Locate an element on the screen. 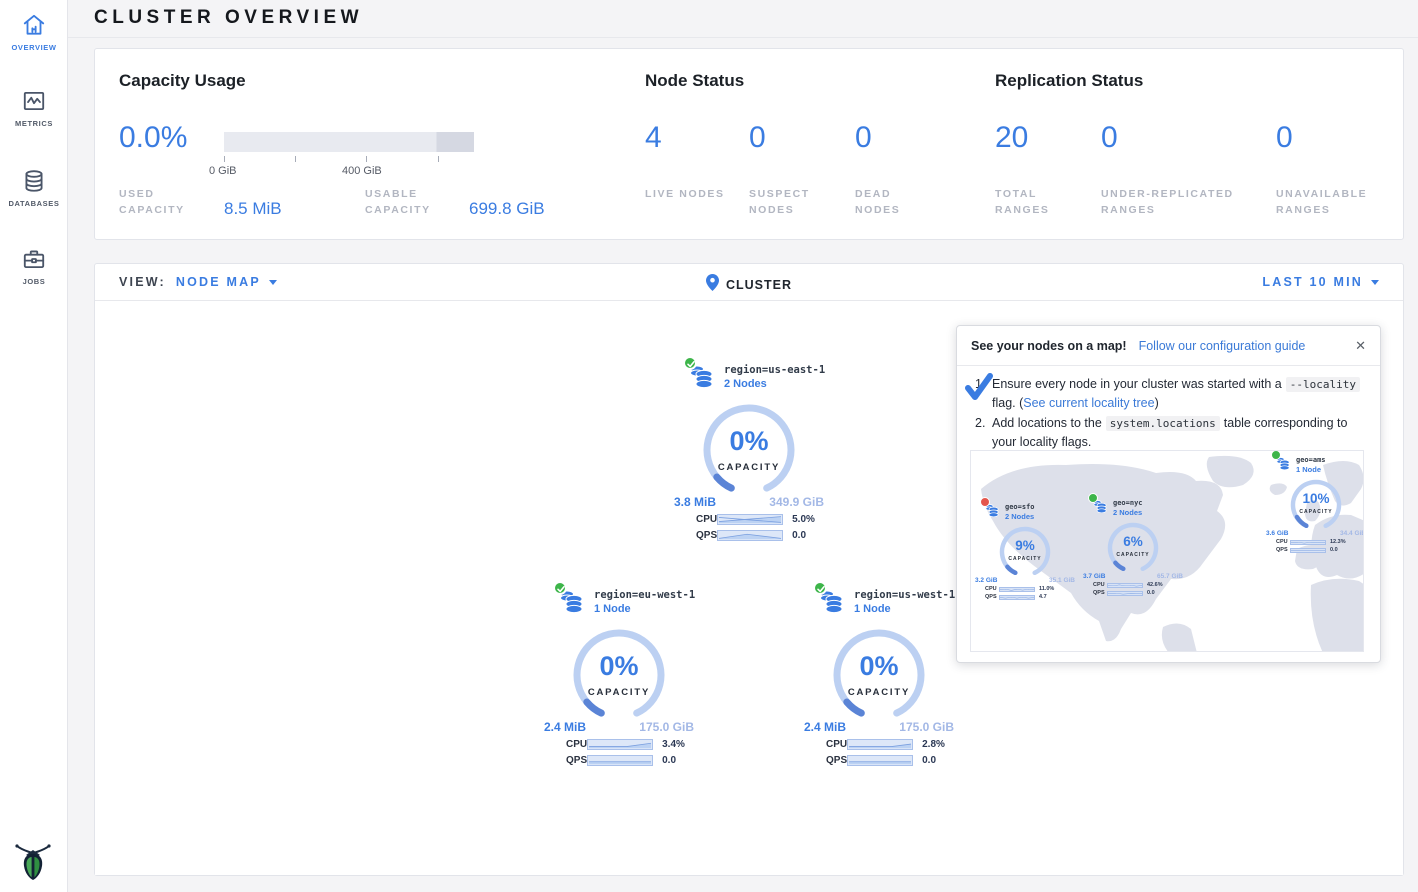 This screenshot has height=892, width=1418. suspect-nodes-value: 0 is located at coordinates (757, 137).